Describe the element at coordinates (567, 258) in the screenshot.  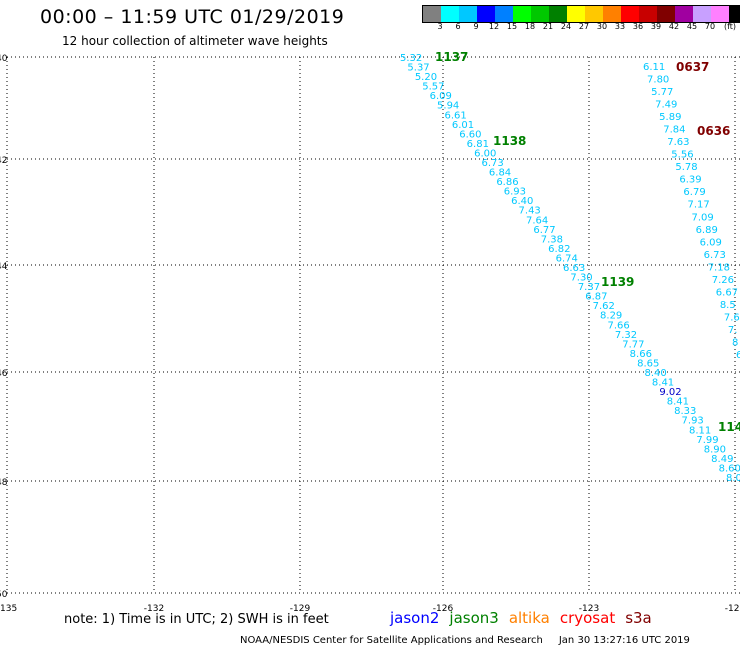
I see `swh-value: 6.74` at that location.